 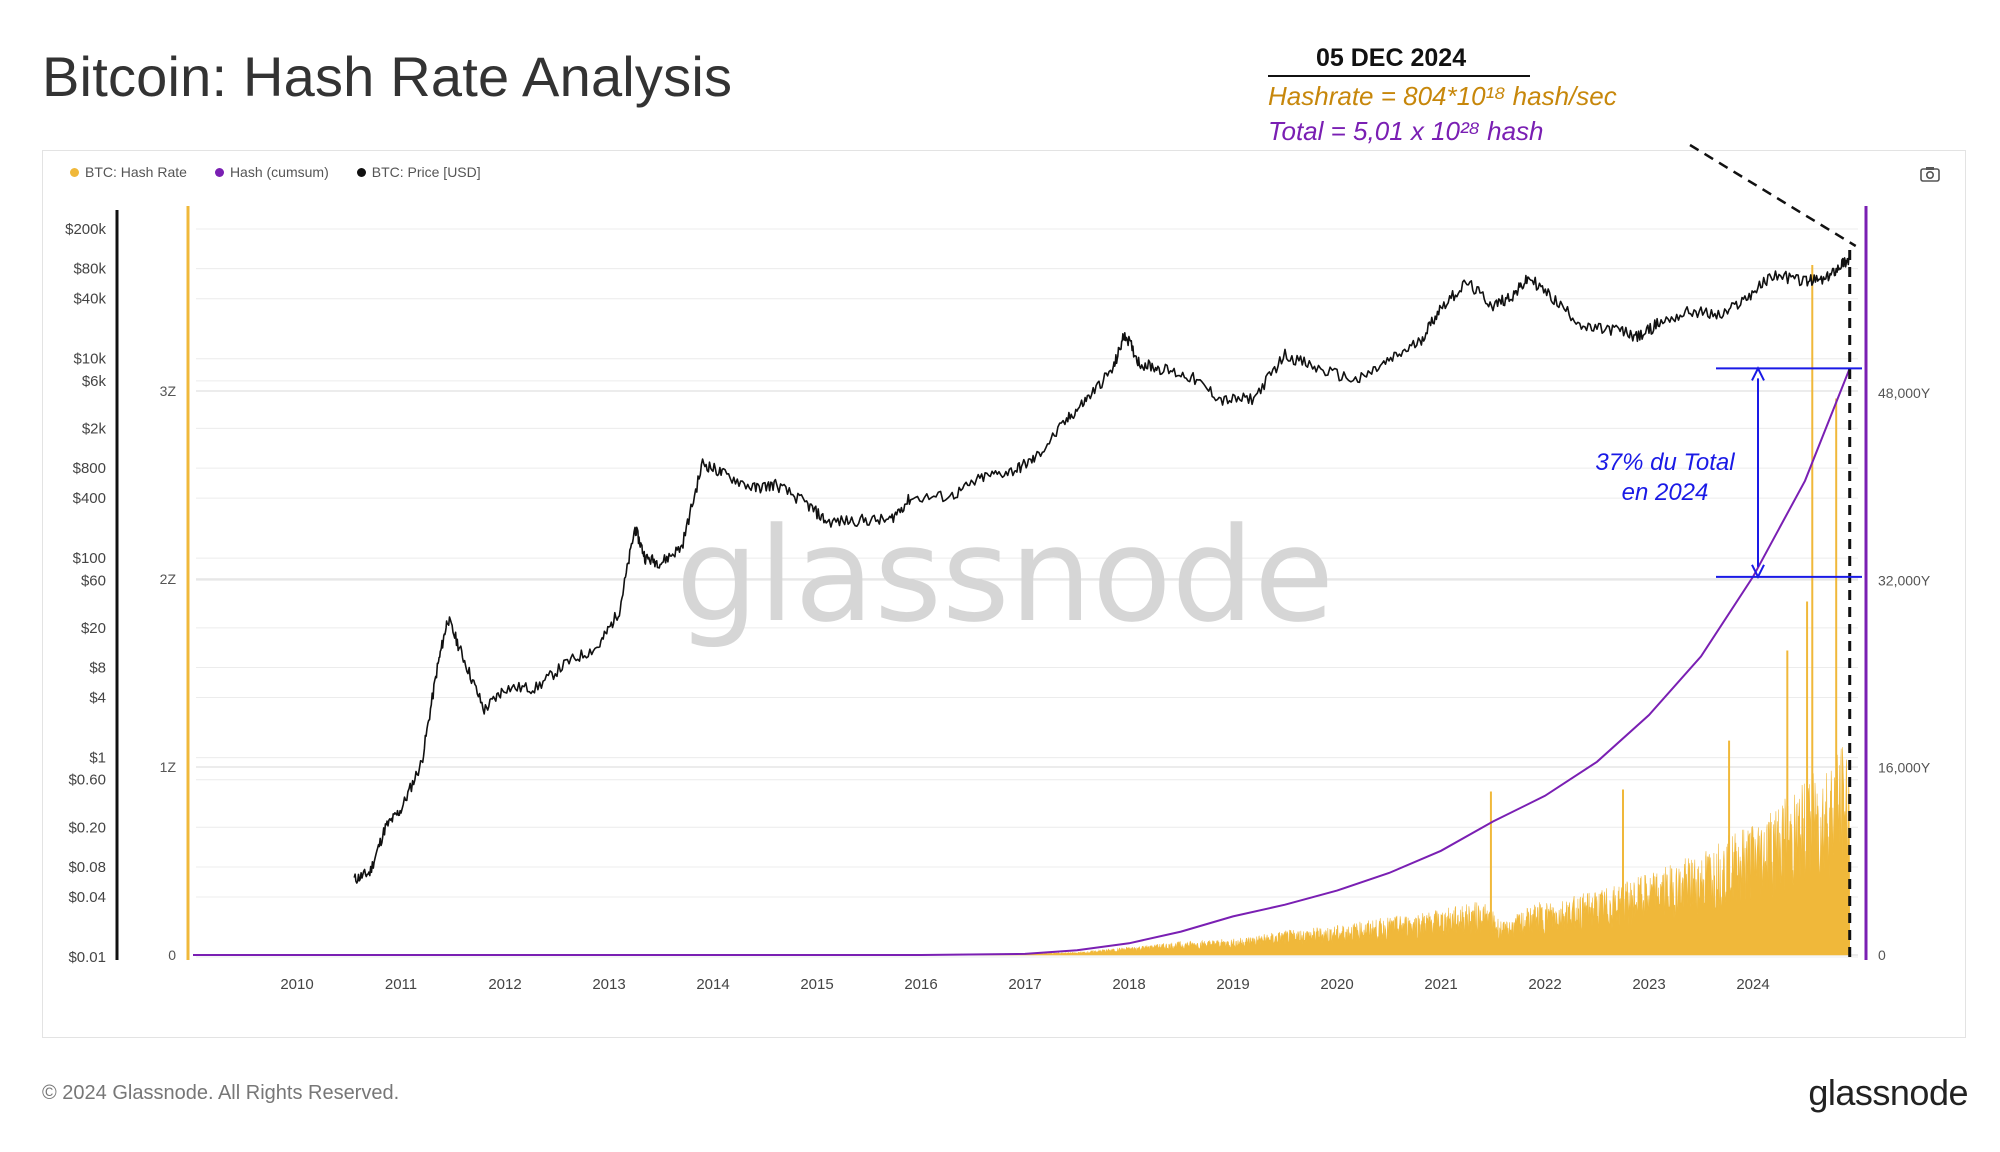 I want to click on price-tick-label: $10k, so click(x=89, y=359).